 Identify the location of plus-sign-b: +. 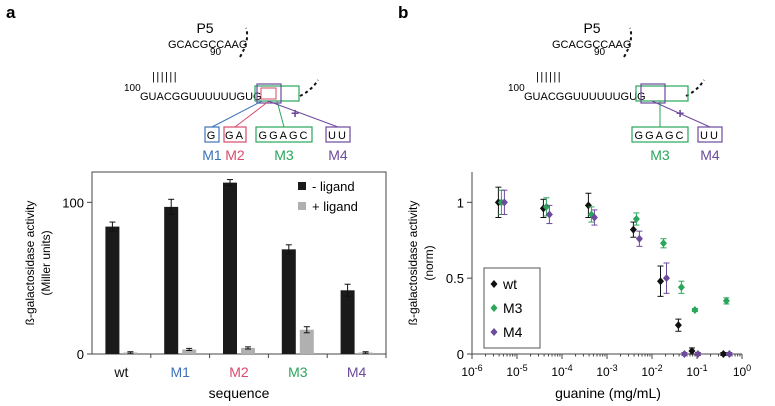
(680, 113).